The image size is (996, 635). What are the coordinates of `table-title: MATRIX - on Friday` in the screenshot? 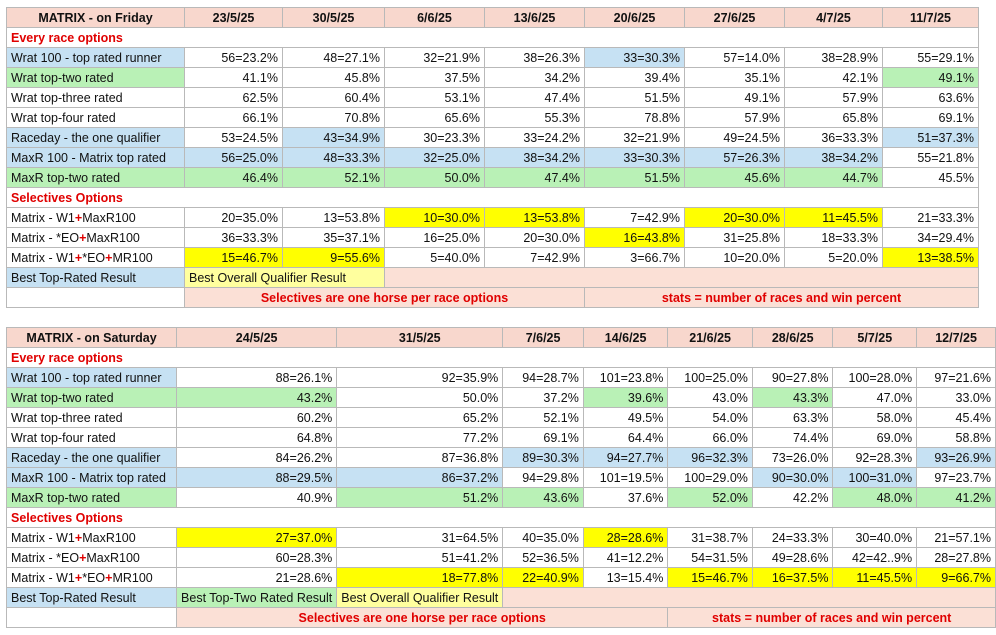 It's located at (95, 17).